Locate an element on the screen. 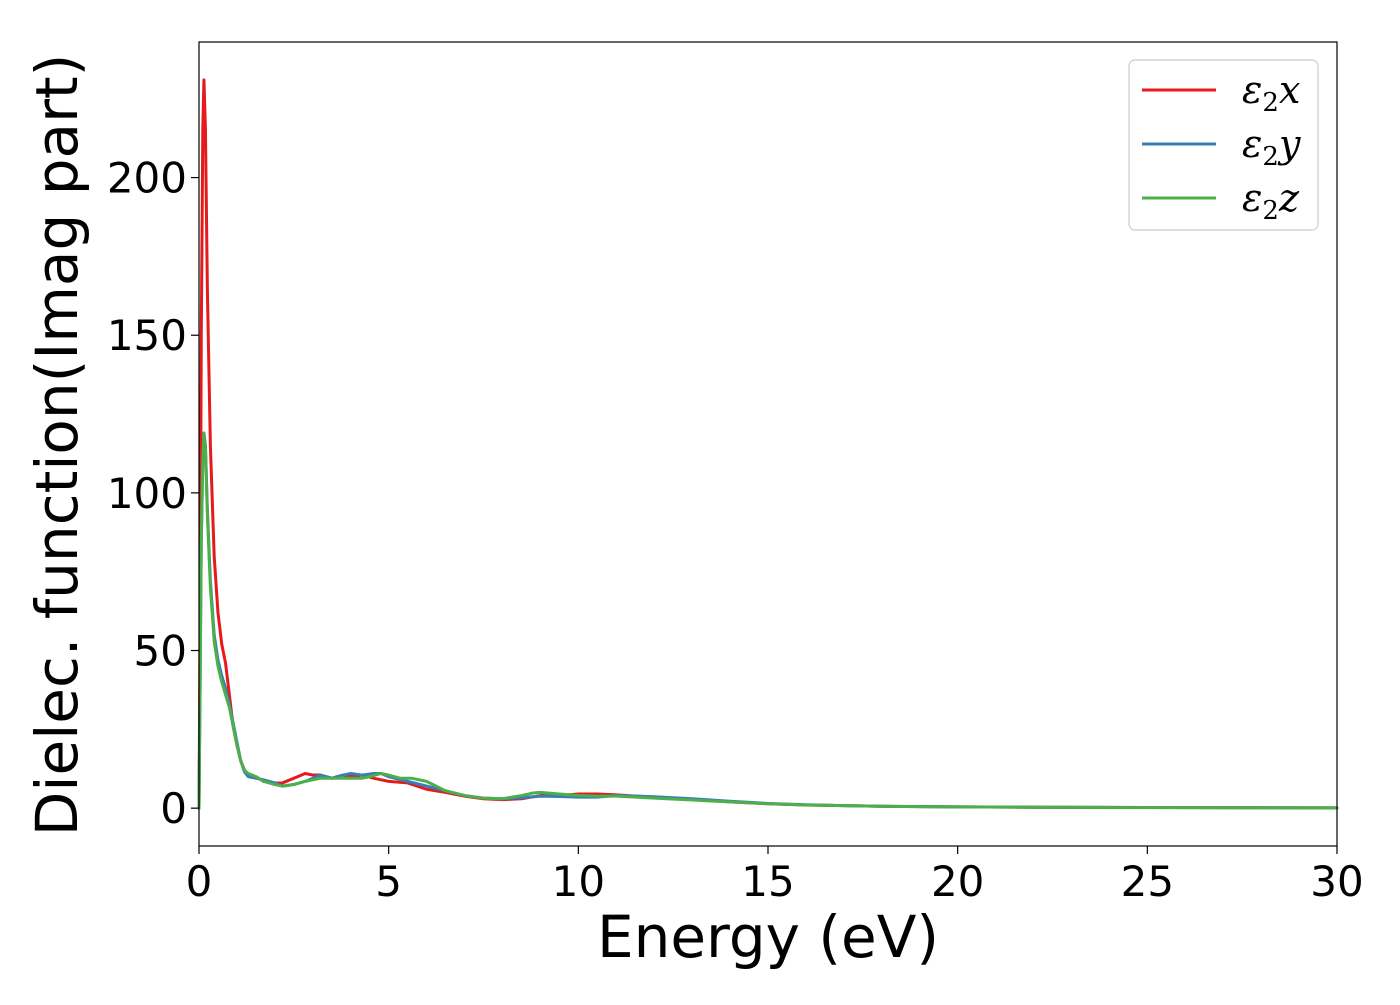 The width and height of the screenshot is (1400, 1005). legend-label-z: ε2z is located at coordinates (1271, 201).